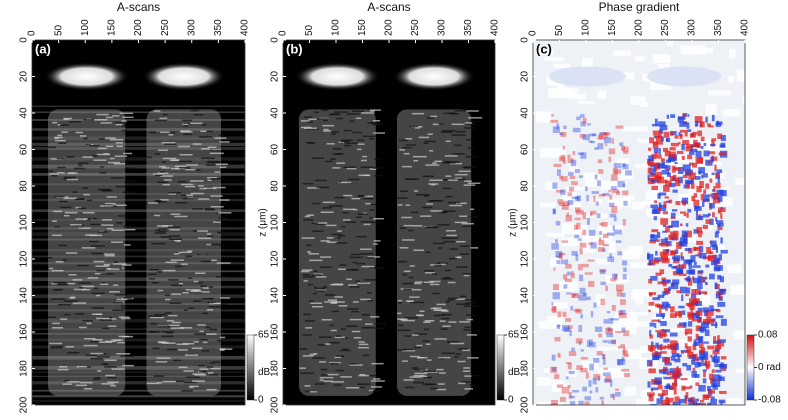 This screenshot has height=420, width=788. I want to click on x-tick-label: 150, so click(362, 27).